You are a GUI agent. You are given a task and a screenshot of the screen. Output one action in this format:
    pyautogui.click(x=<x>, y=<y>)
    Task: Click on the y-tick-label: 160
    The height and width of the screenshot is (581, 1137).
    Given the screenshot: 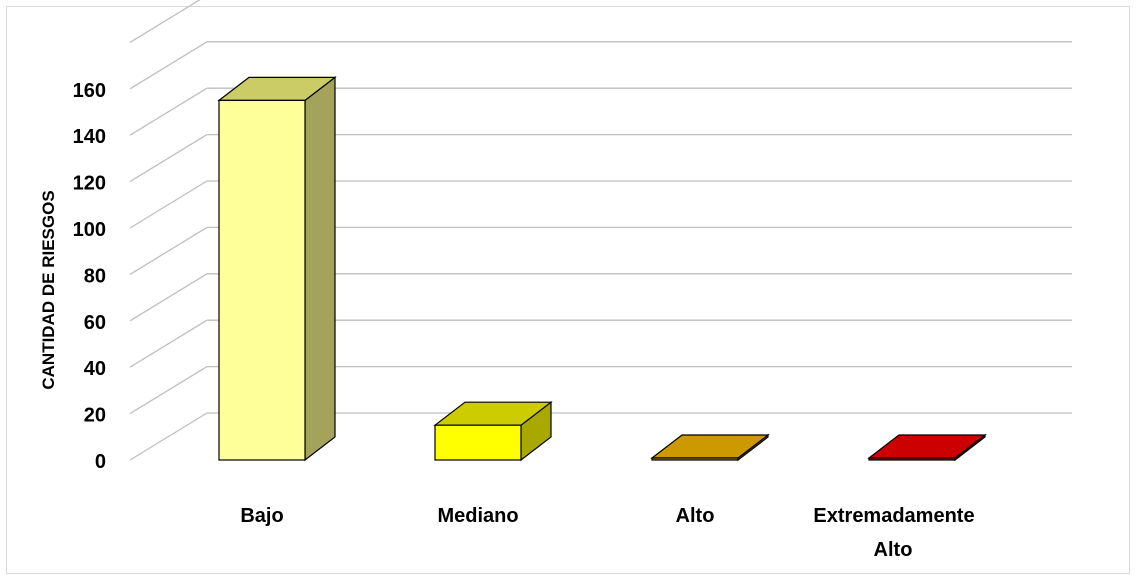 What is the action you would take?
    pyautogui.click(x=89, y=91)
    